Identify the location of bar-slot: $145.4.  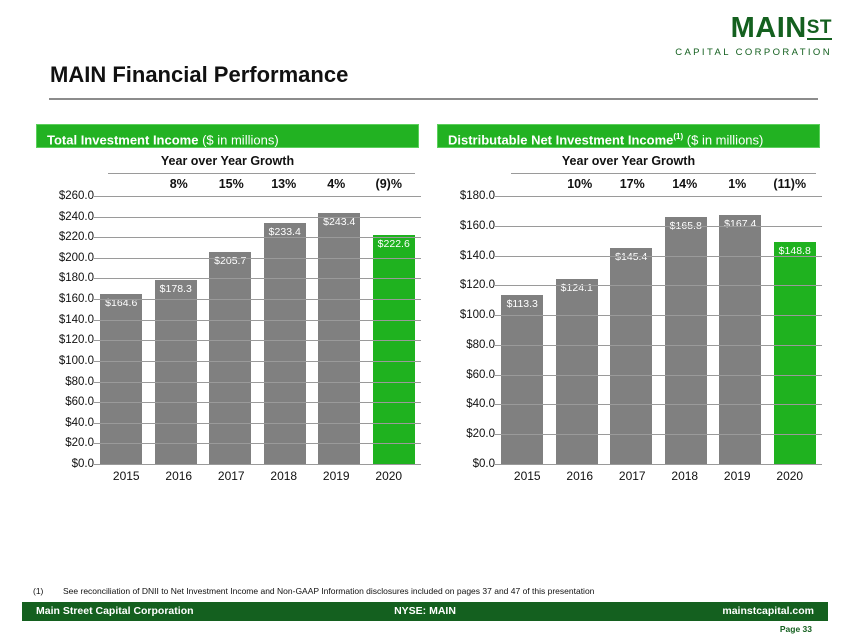
(631, 330).